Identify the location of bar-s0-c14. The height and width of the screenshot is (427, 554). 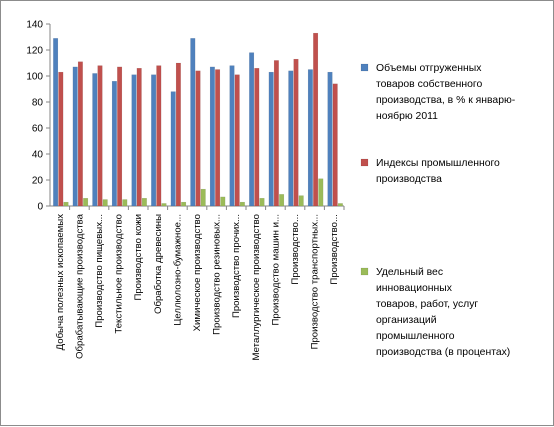
(330, 139).